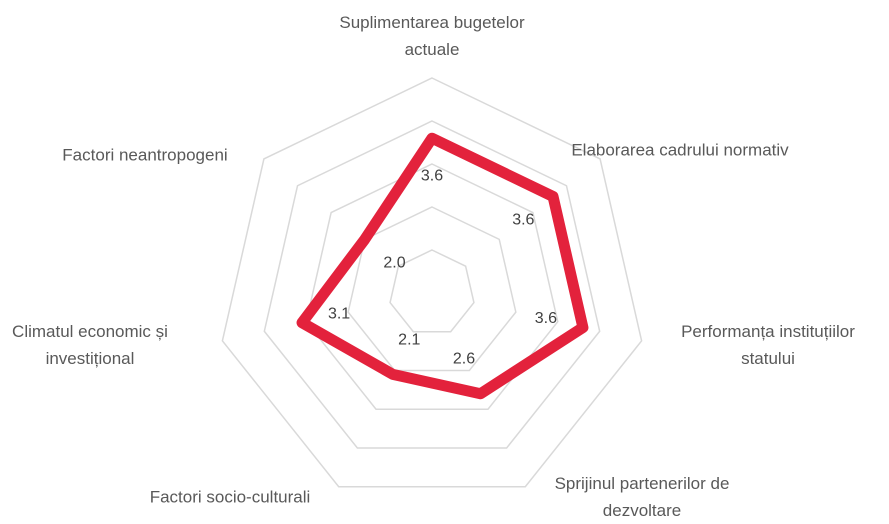  I want to click on axis-label: Climatul economic și investițional, so click(90, 345).